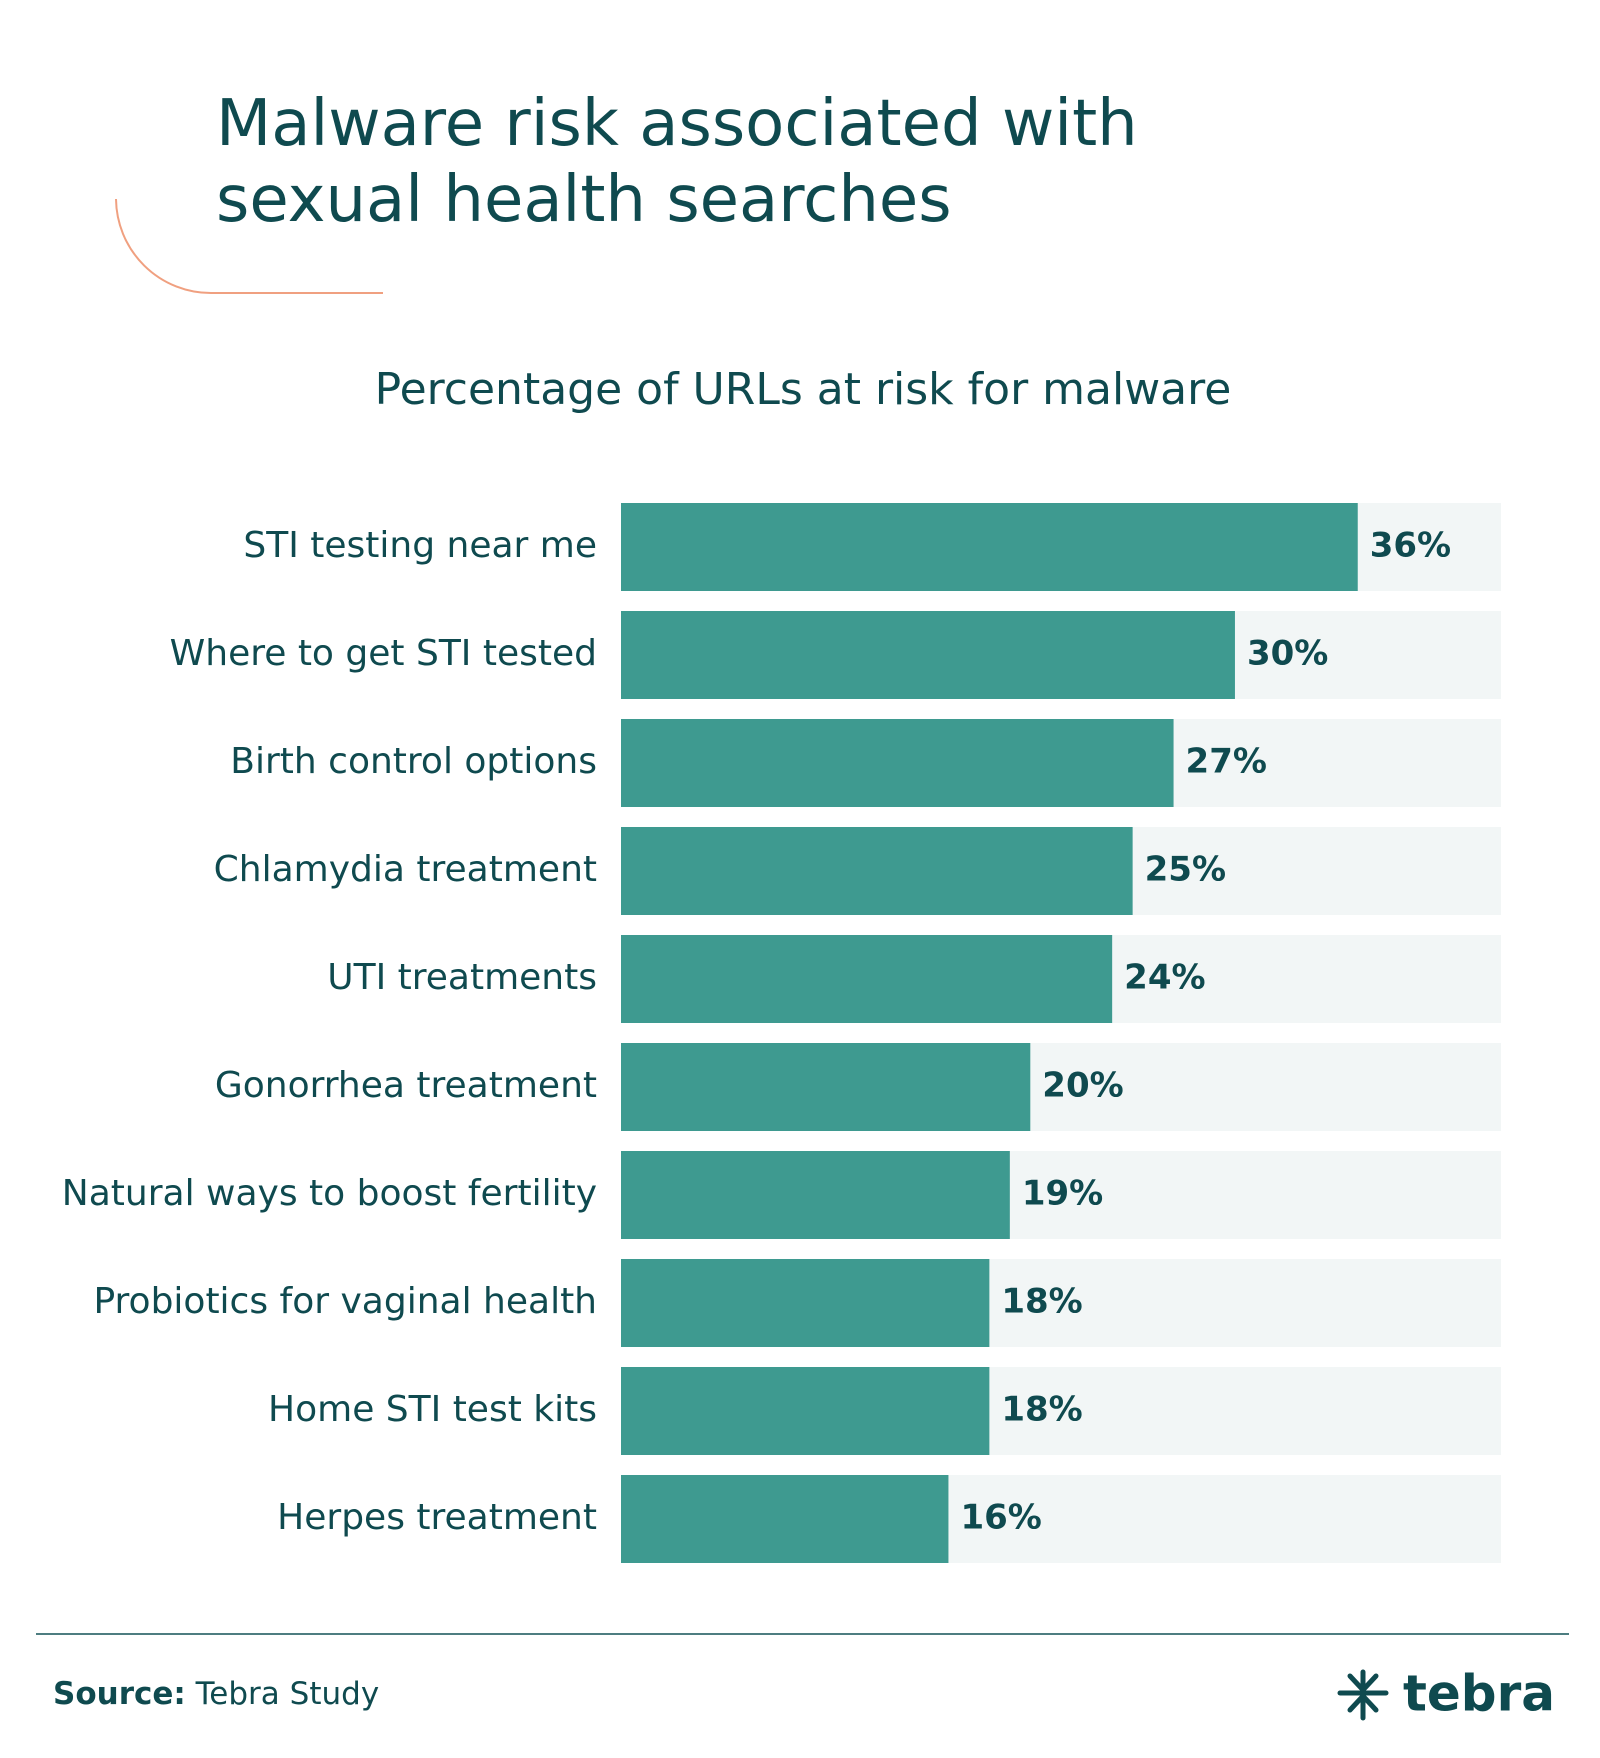 The width and height of the screenshot is (1600, 1758). Describe the element at coordinates (1410, 546) in the screenshot. I see `data-label: 36%` at that location.